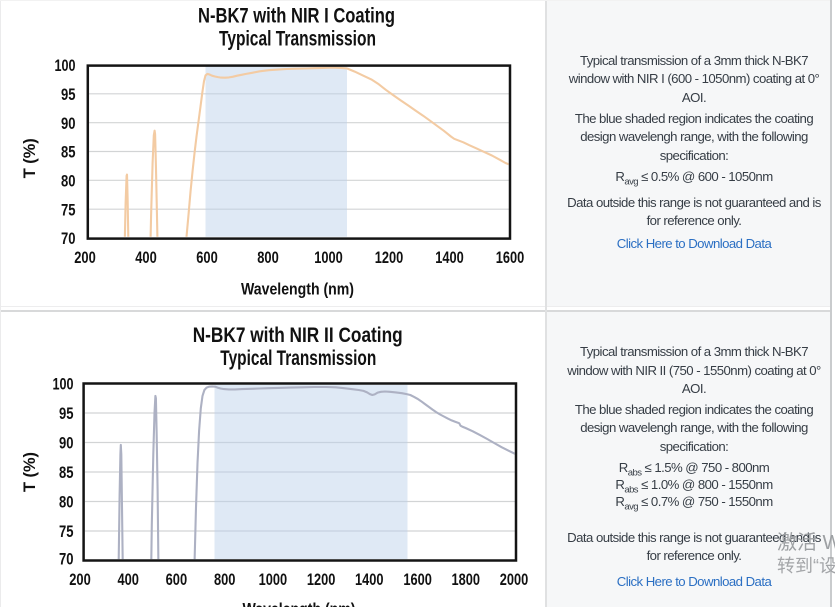 The width and height of the screenshot is (835, 607). Describe the element at coordinates (466, 579) in the screenshot. I see `svg-text: 1800` at that location.